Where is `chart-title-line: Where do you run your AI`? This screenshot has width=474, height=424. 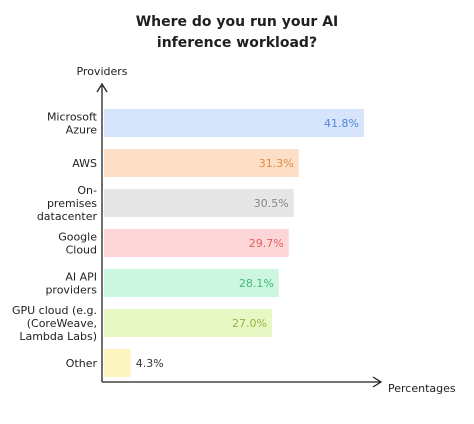
chart-title-line: Where do you run your AI is located at coordinates (237, 22).